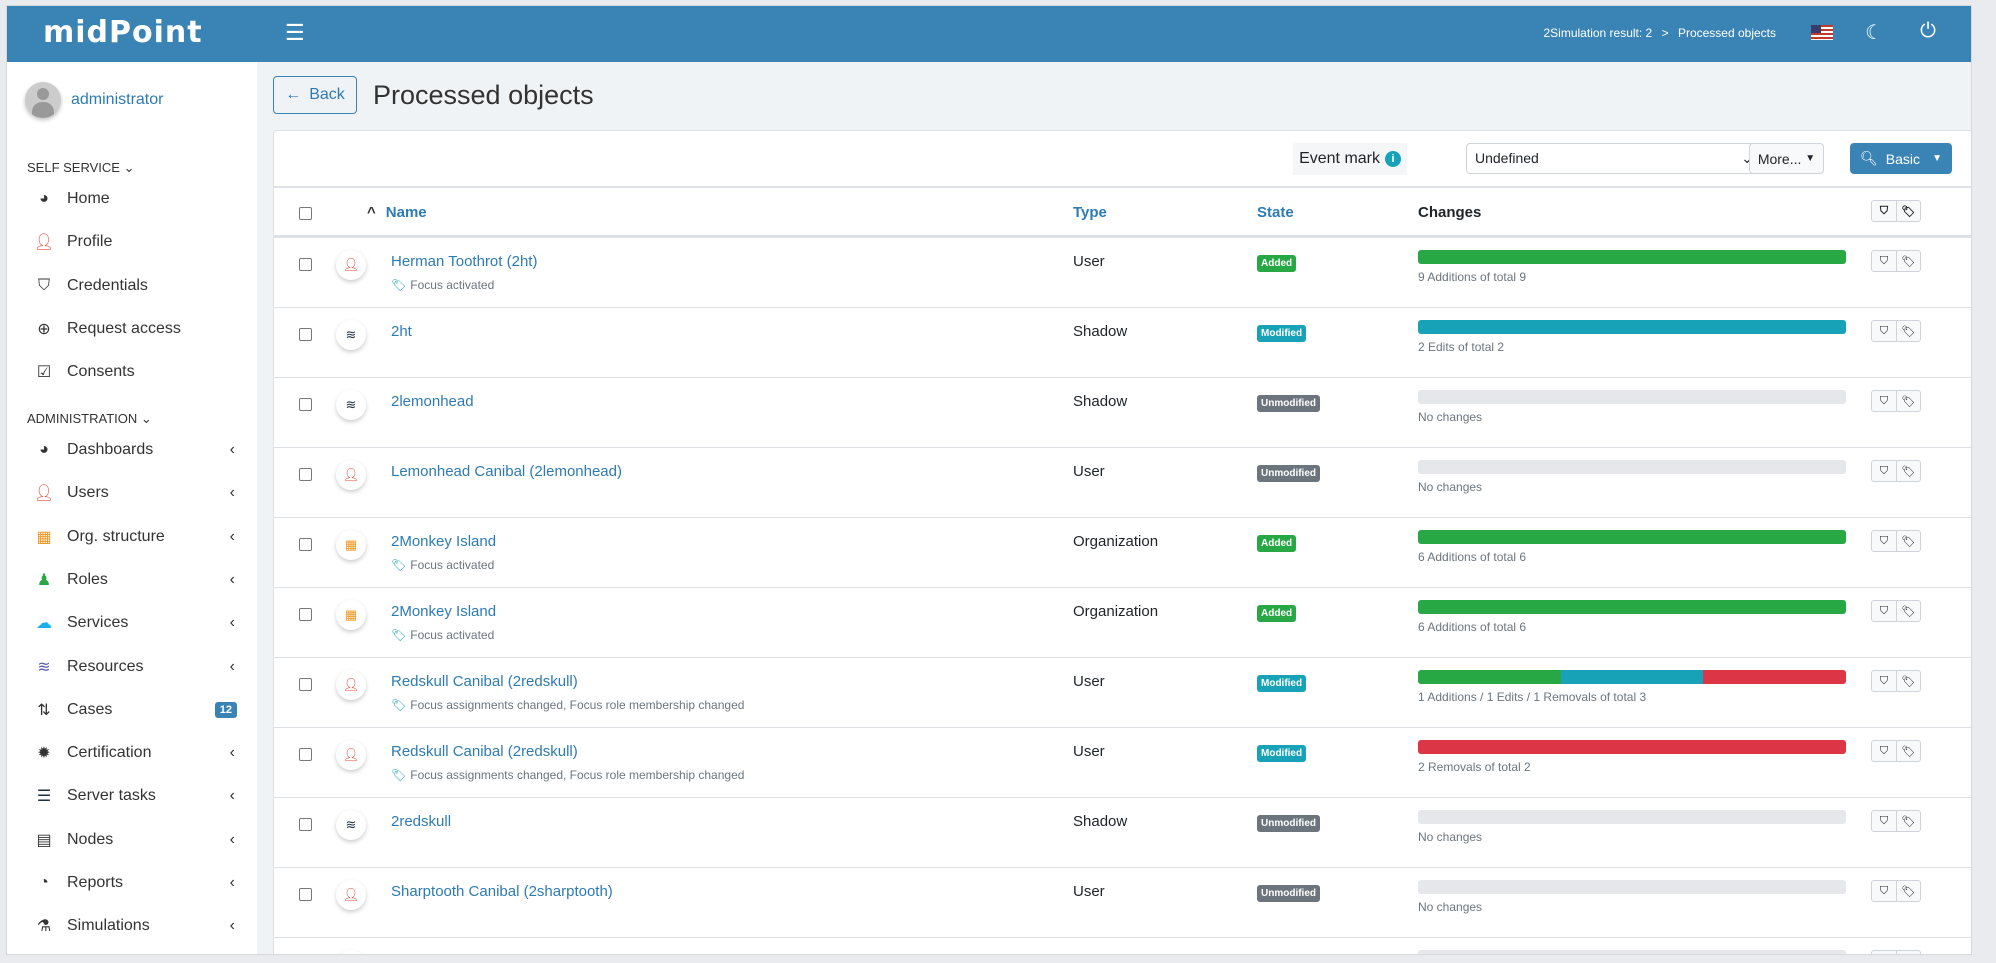  Describe the element at coordinates (138, 286) in the screenshot. I see `sidebar-item-credentials: ⛉ Credentials` at that location.